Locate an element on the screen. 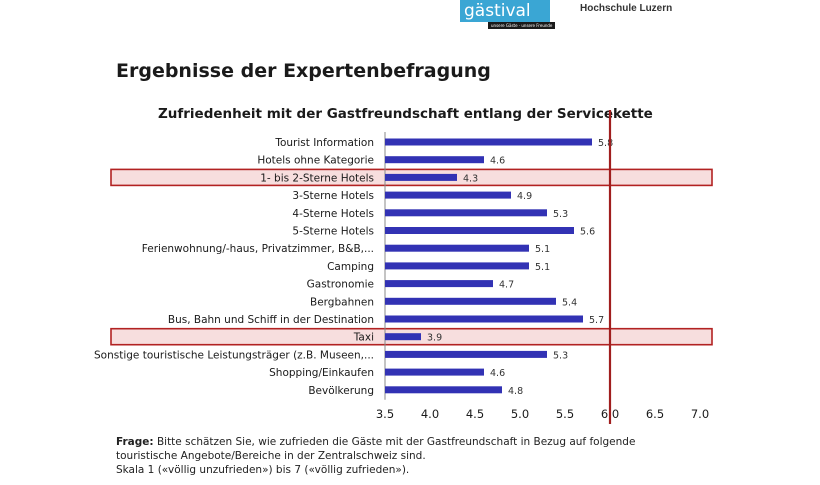 This screenshot has width=820, height=485. bar-layer is located at coordinates (488, 266).